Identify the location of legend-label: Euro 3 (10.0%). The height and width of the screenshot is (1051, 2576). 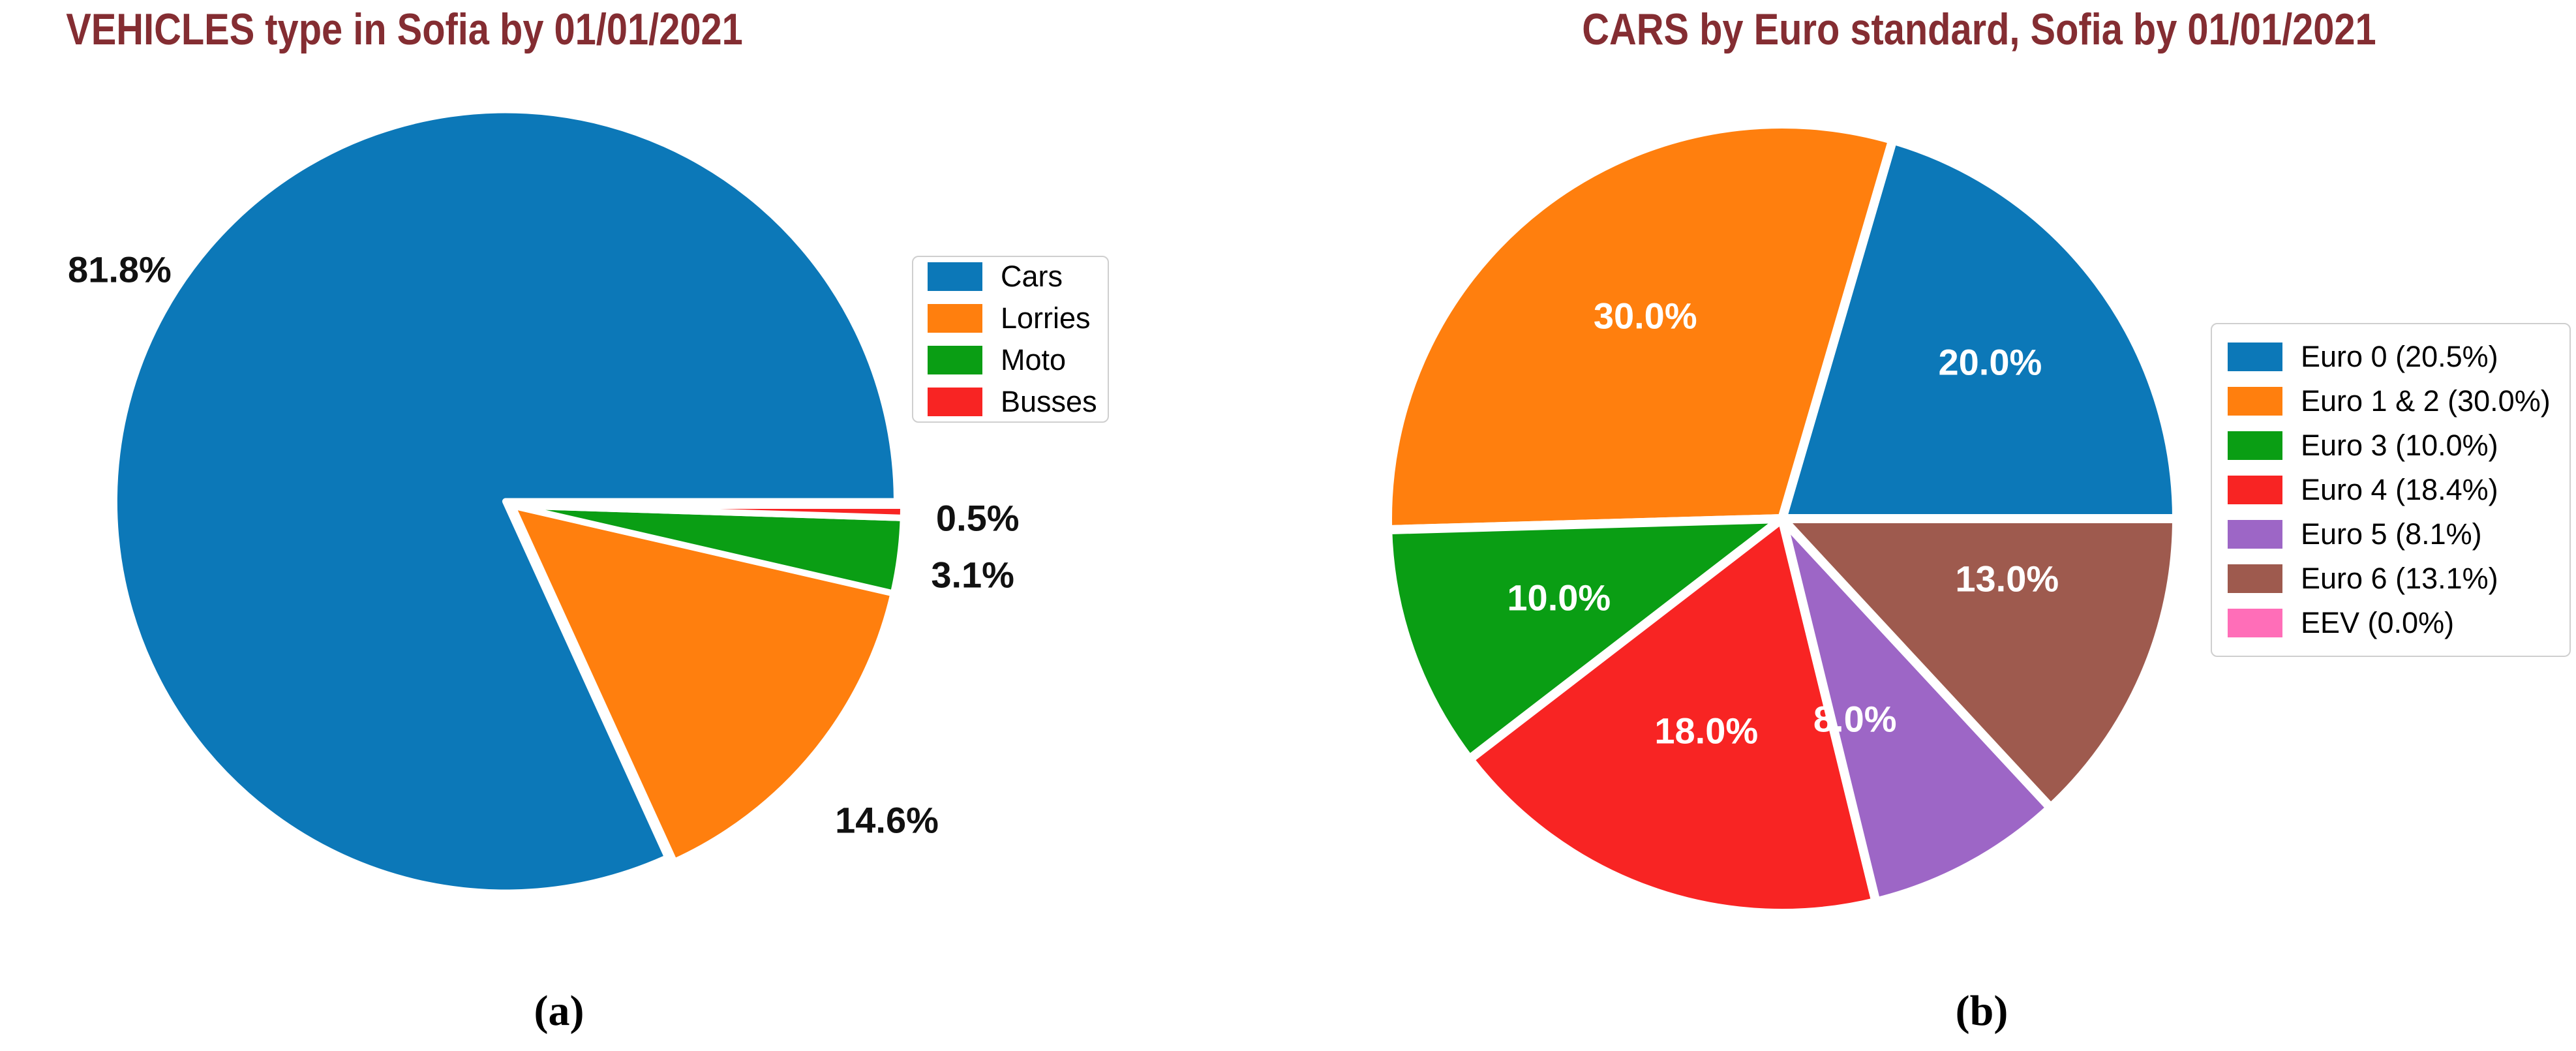
(2399, 445).